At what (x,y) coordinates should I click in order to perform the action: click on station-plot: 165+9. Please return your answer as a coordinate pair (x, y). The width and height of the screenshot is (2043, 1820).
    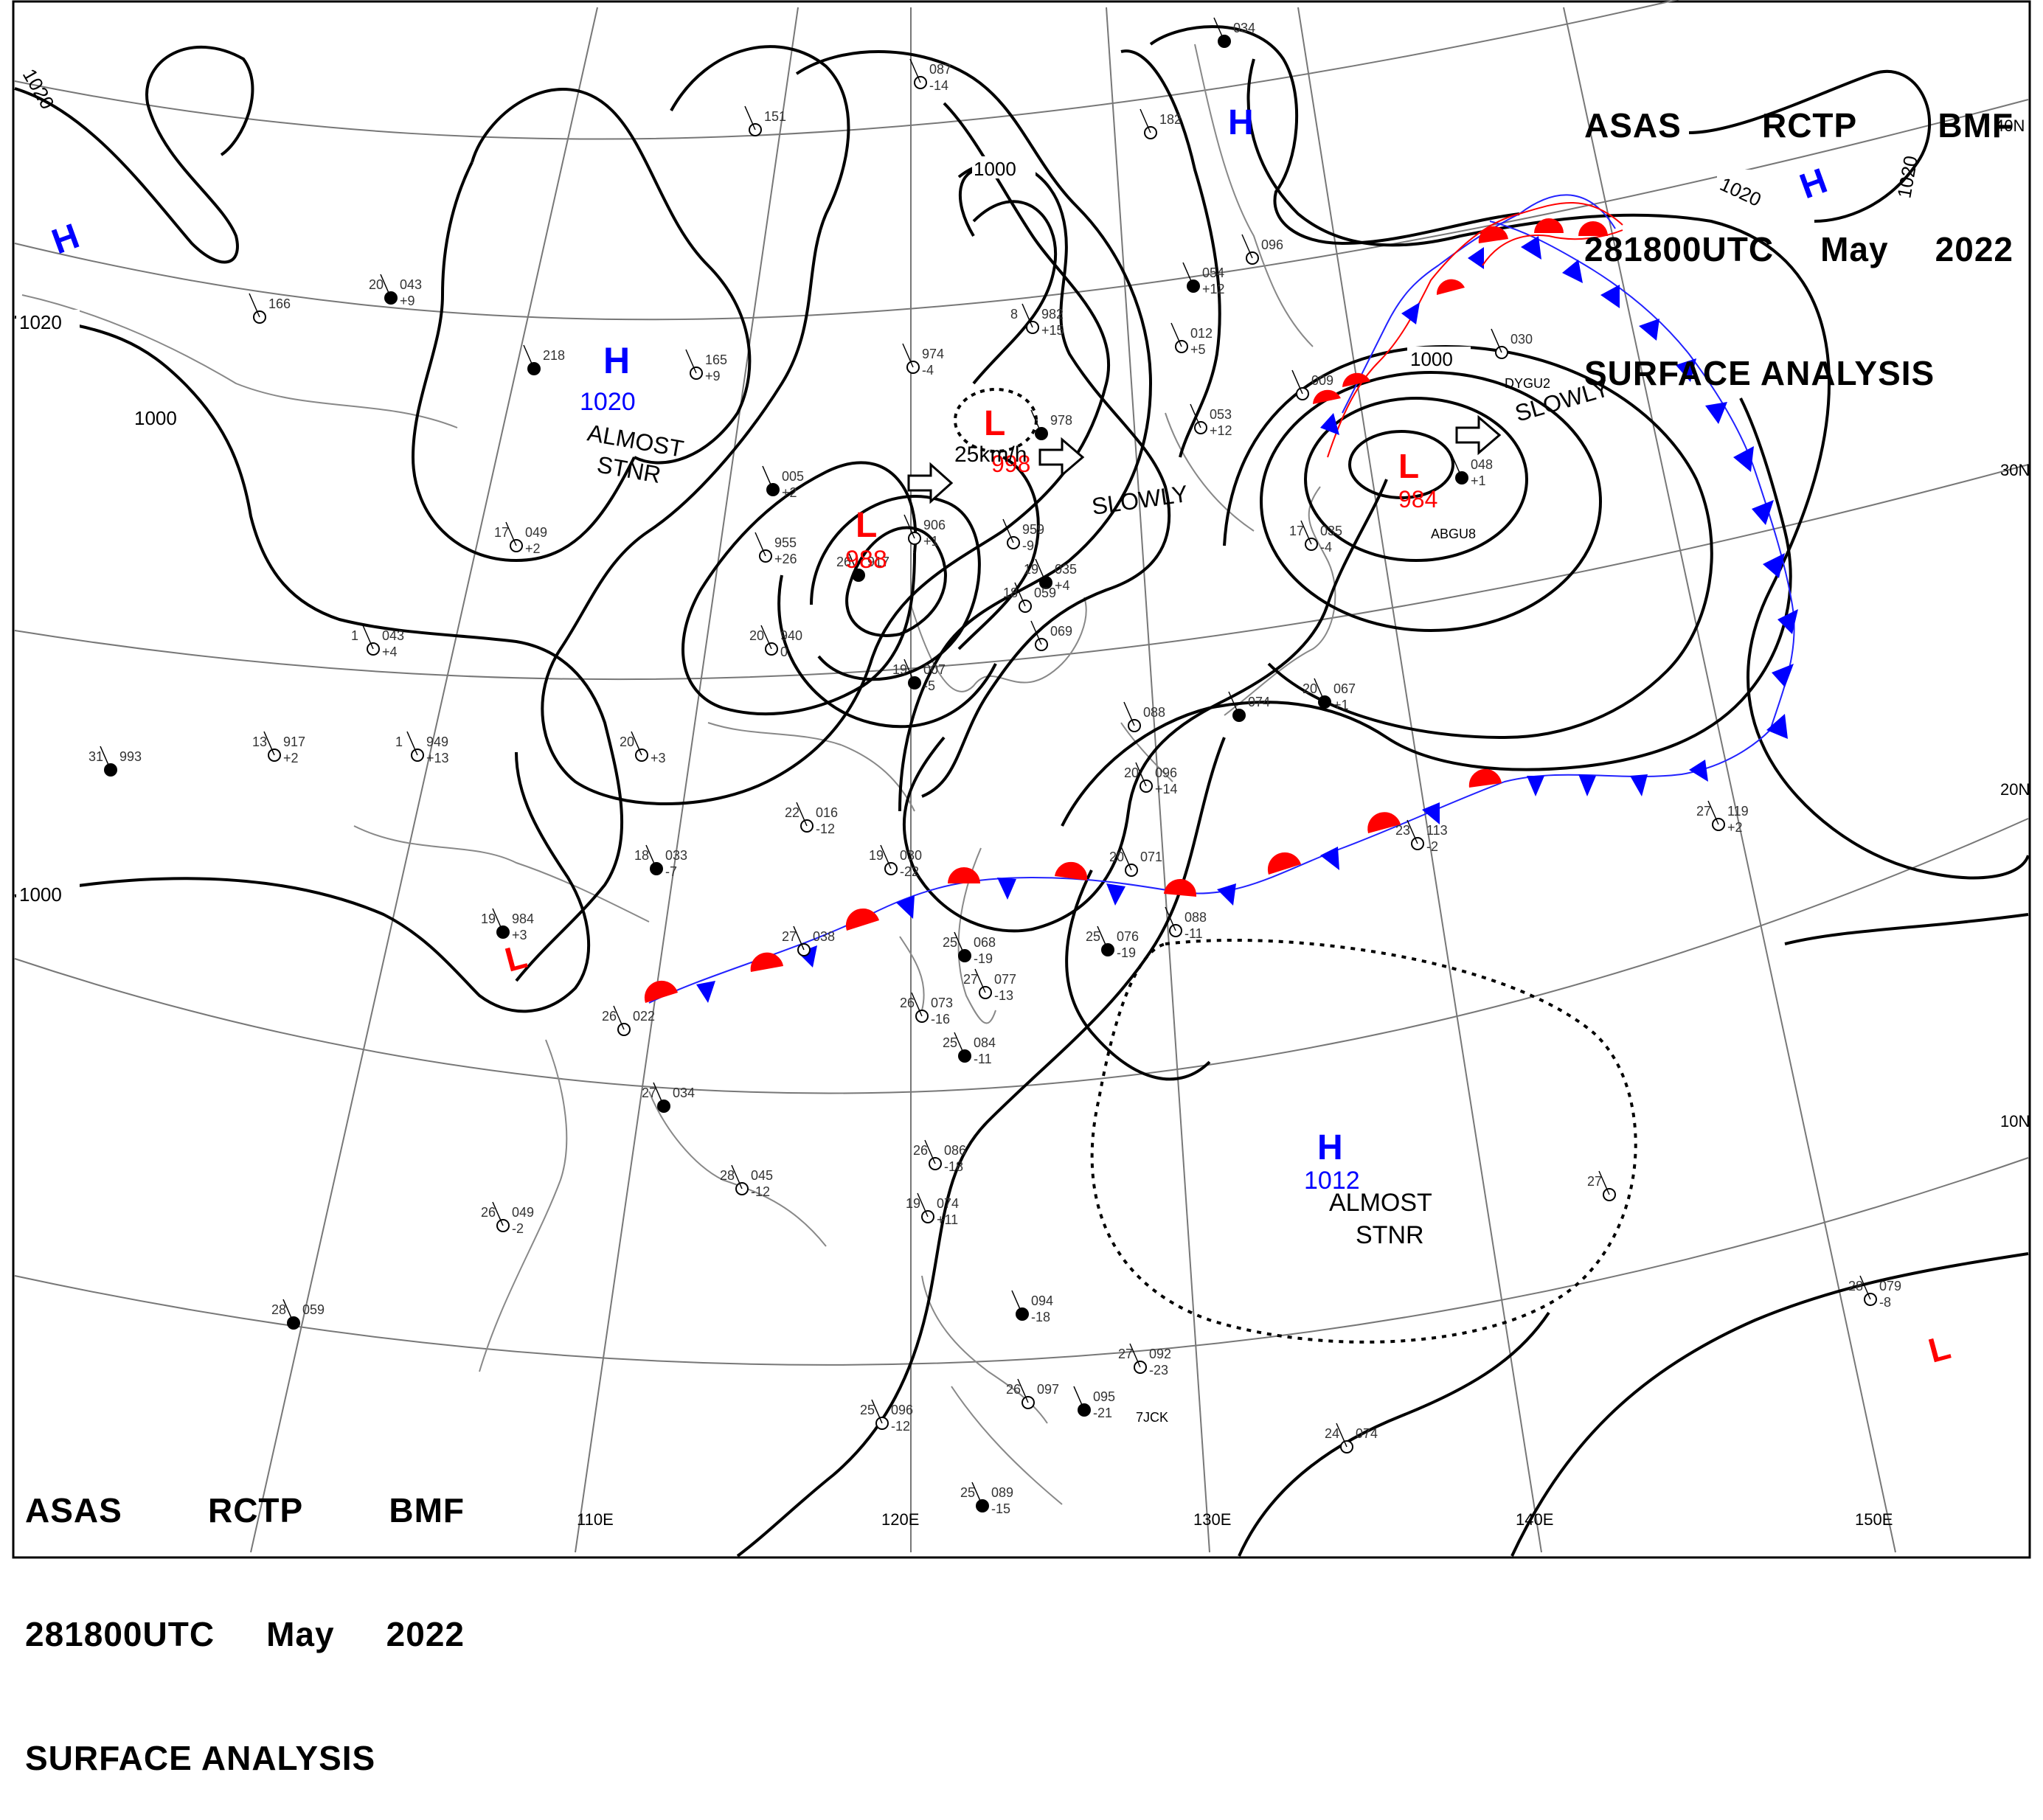
    Looking at the image, I should click on (706, 366).